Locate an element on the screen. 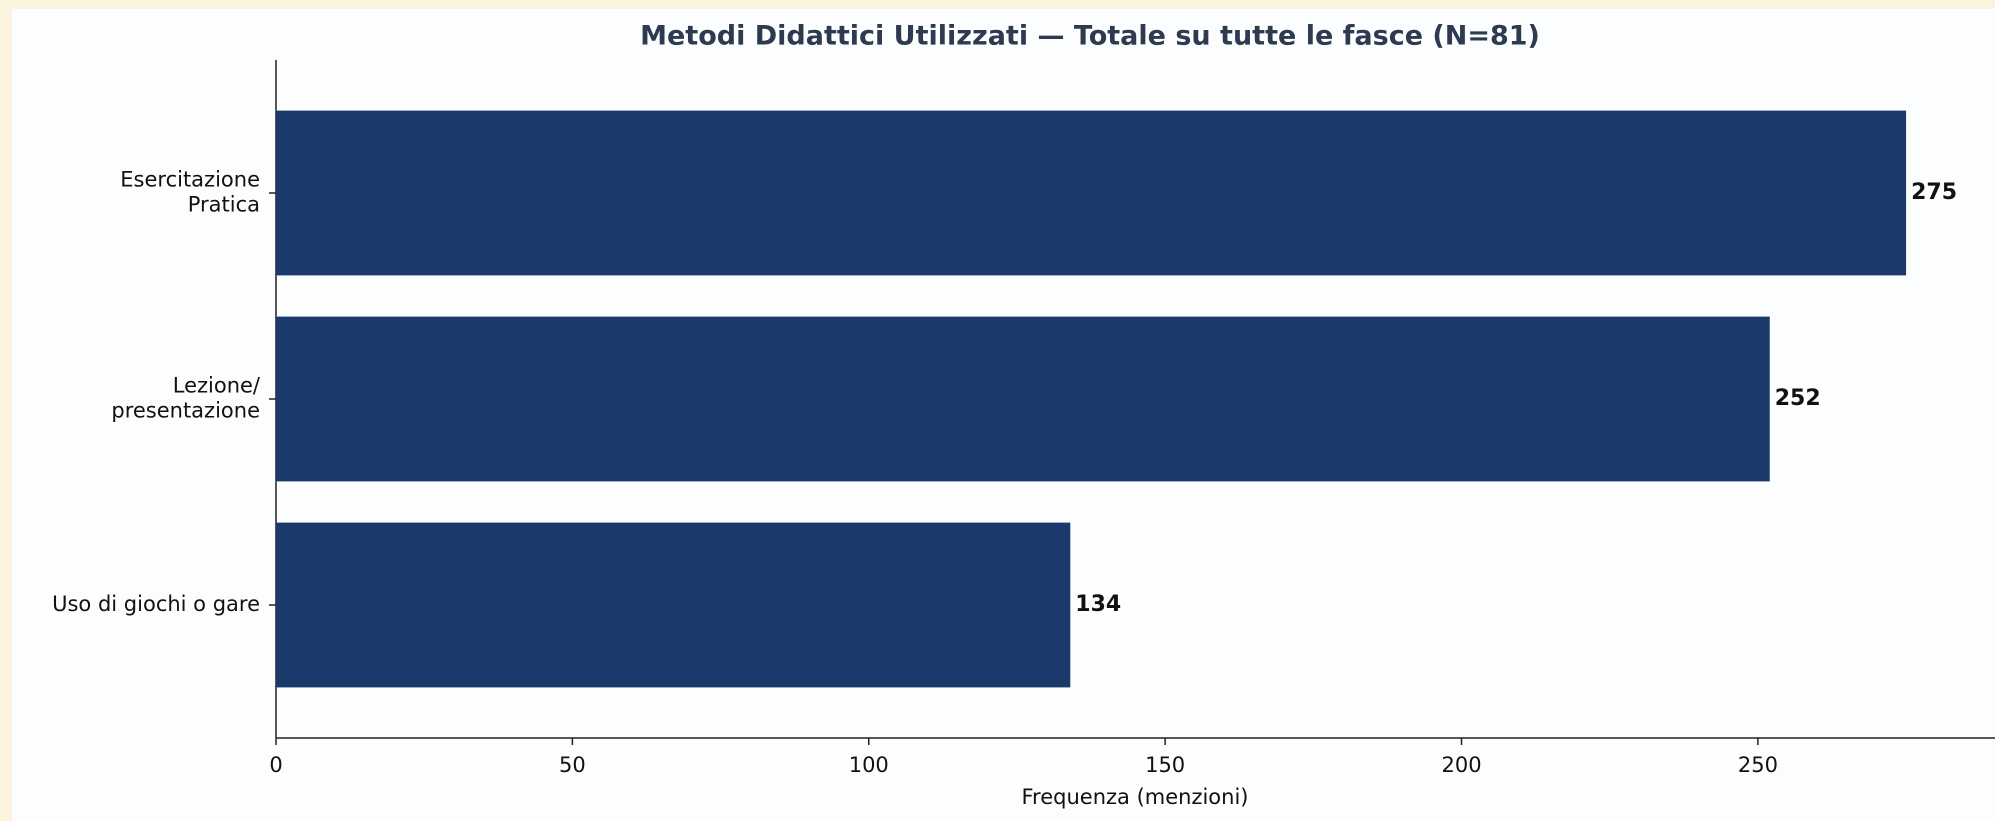 The height and width of the screenshot is (821, 1995). x-tick-label: 200 is located at coordinates (1461, 765).